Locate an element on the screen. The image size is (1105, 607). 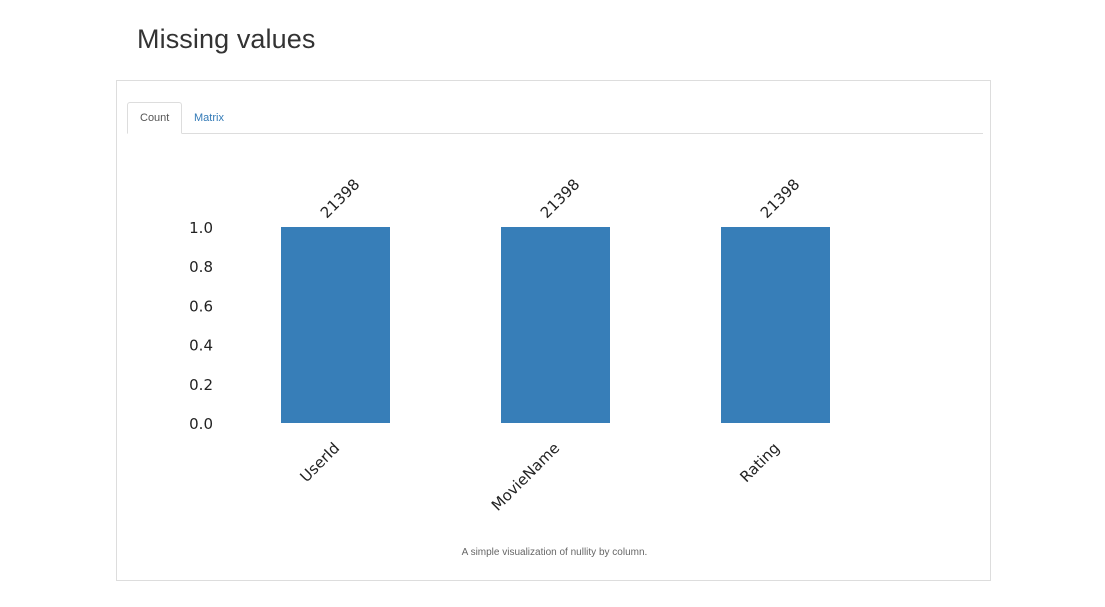
x-category-label: UserId is located at coordinates (319, 462).